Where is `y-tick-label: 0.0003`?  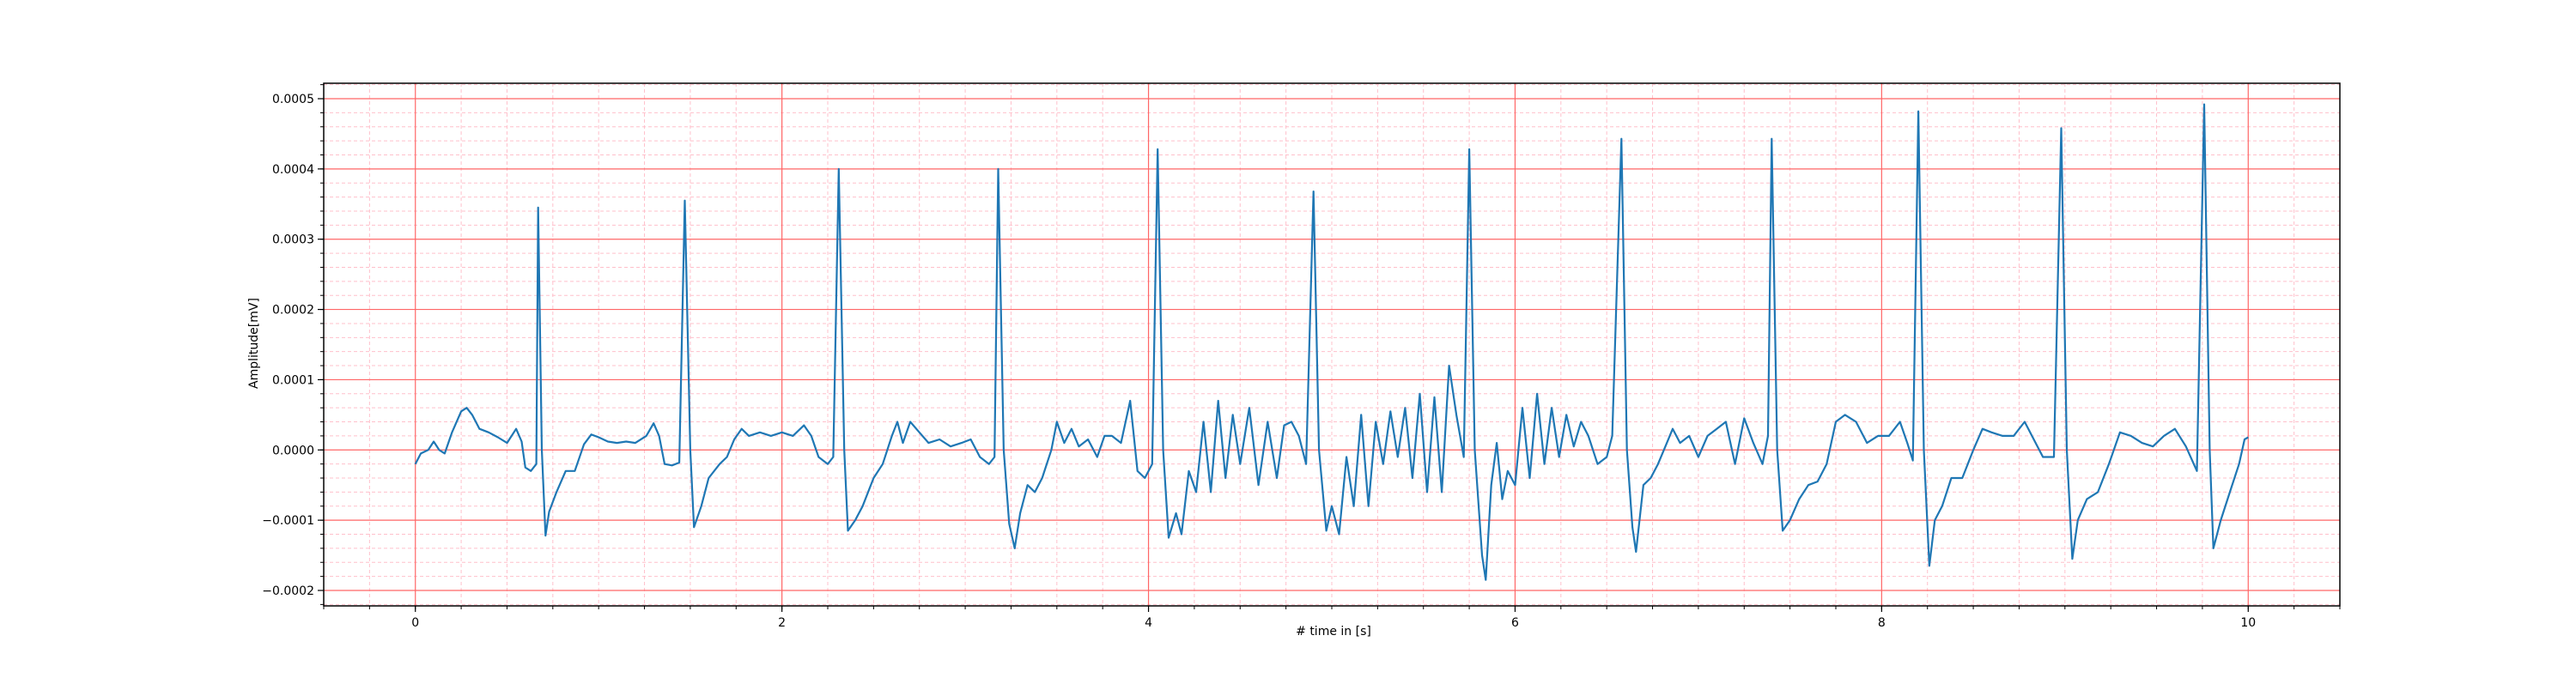 y-tick-label: 0.0003 is located at coordinates (293, 240).